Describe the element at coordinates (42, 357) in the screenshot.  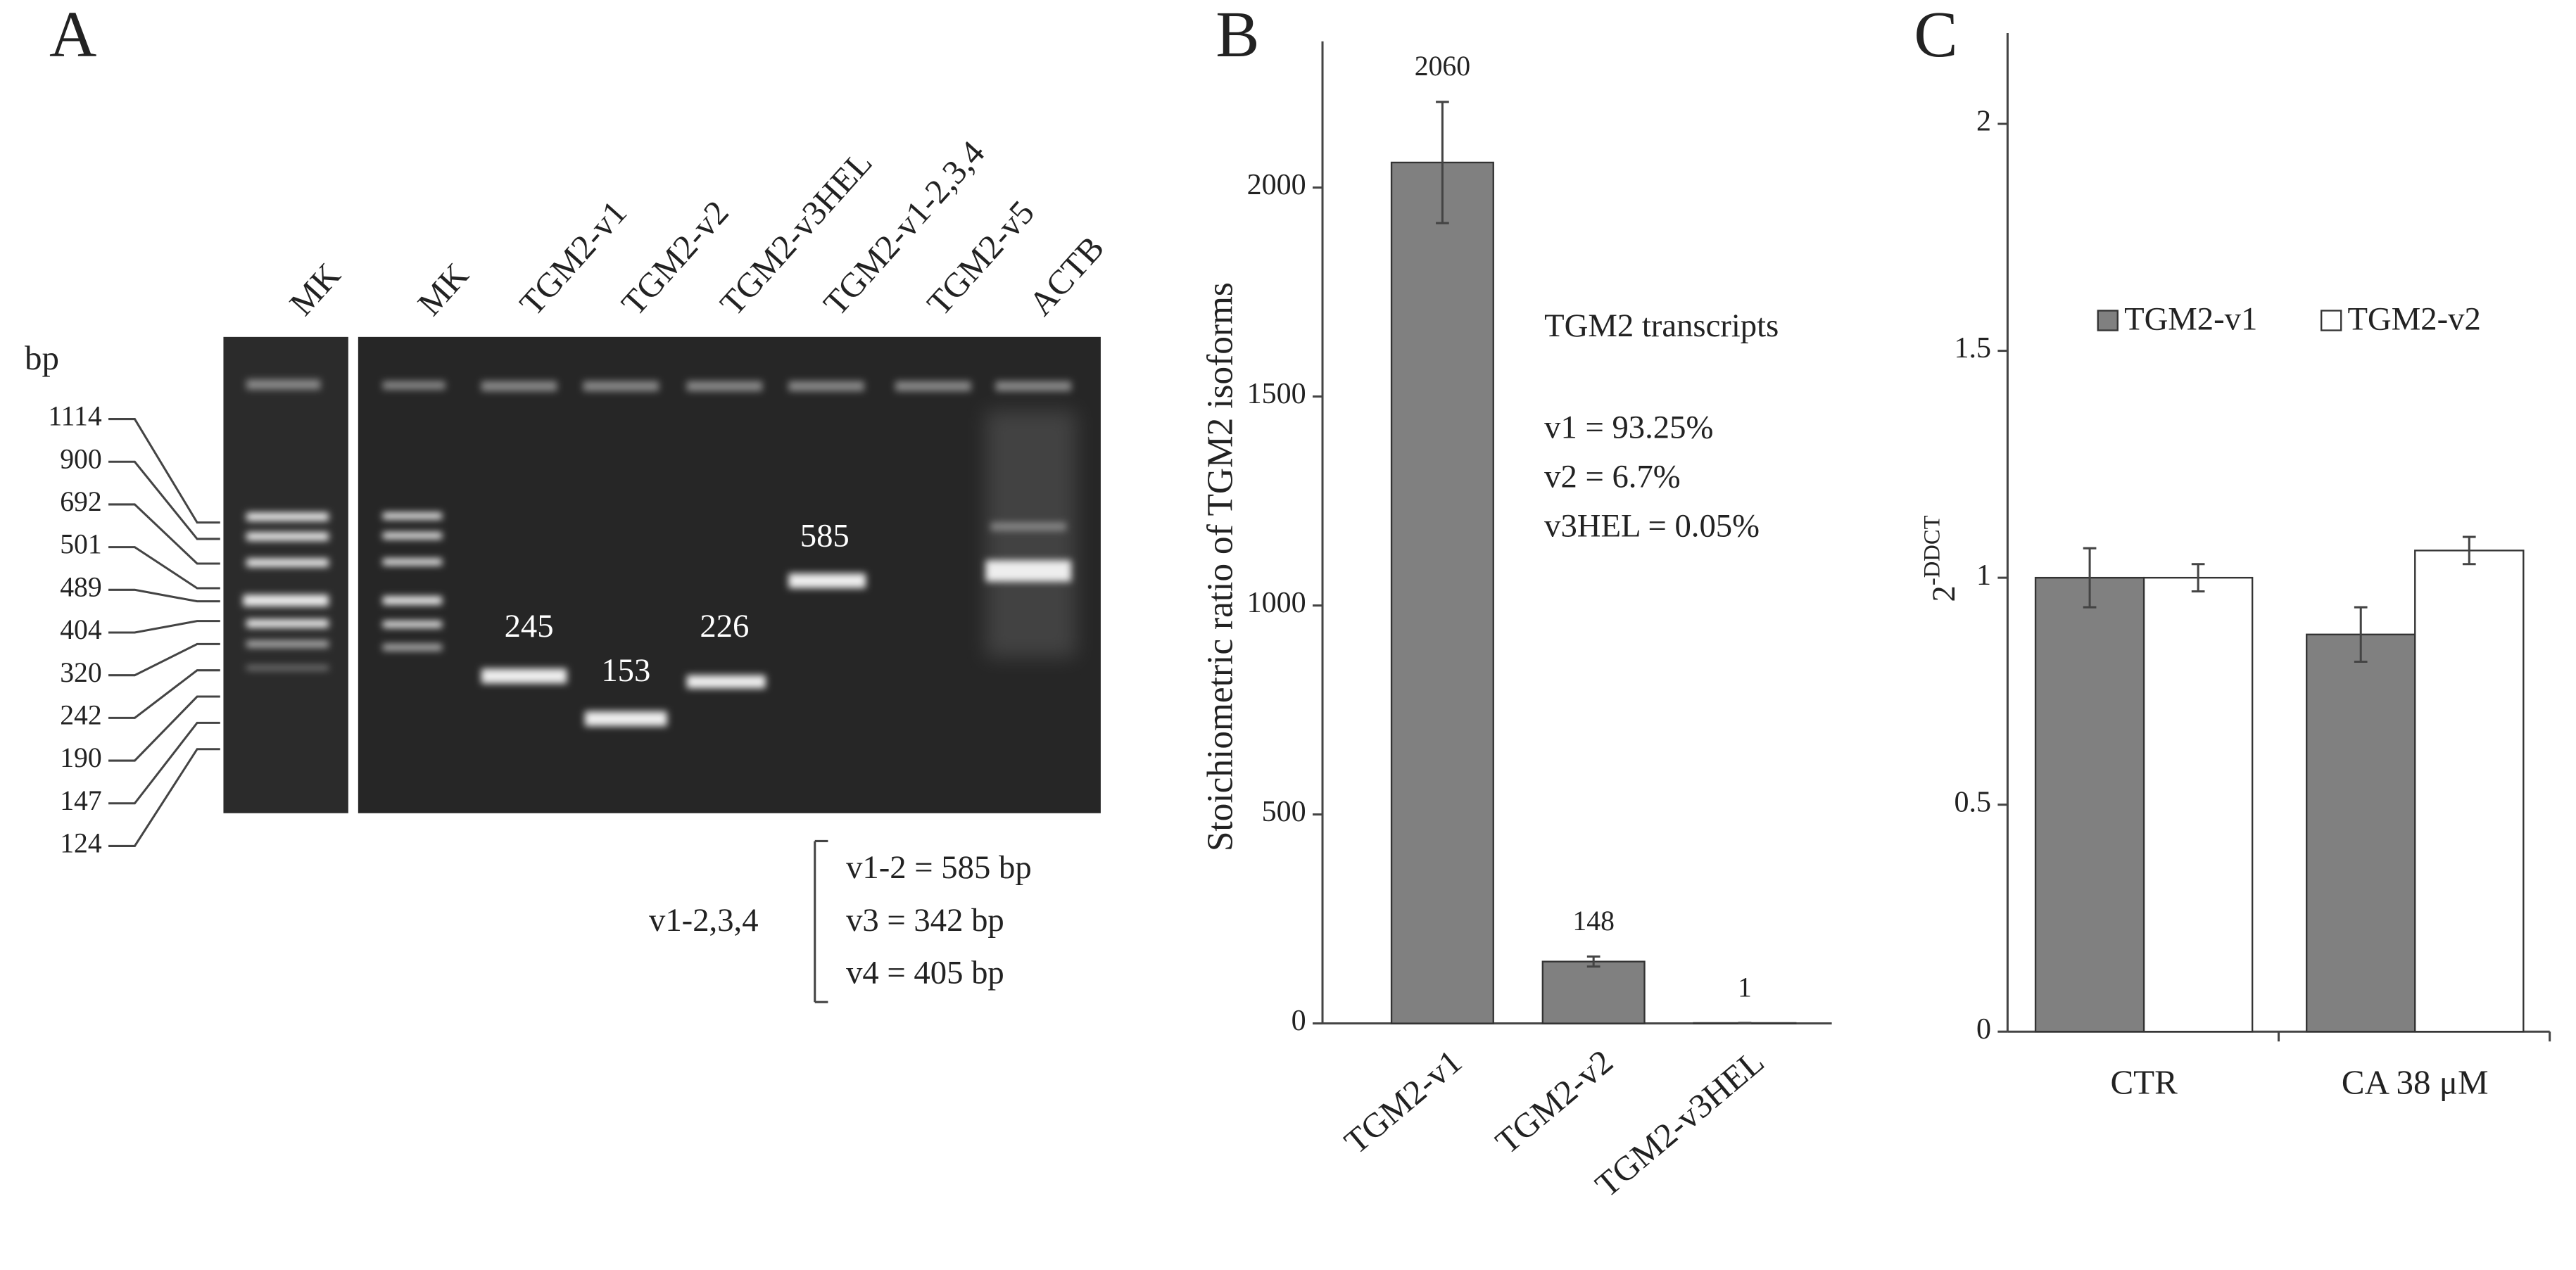
I see `unit-label: bp` at that location.